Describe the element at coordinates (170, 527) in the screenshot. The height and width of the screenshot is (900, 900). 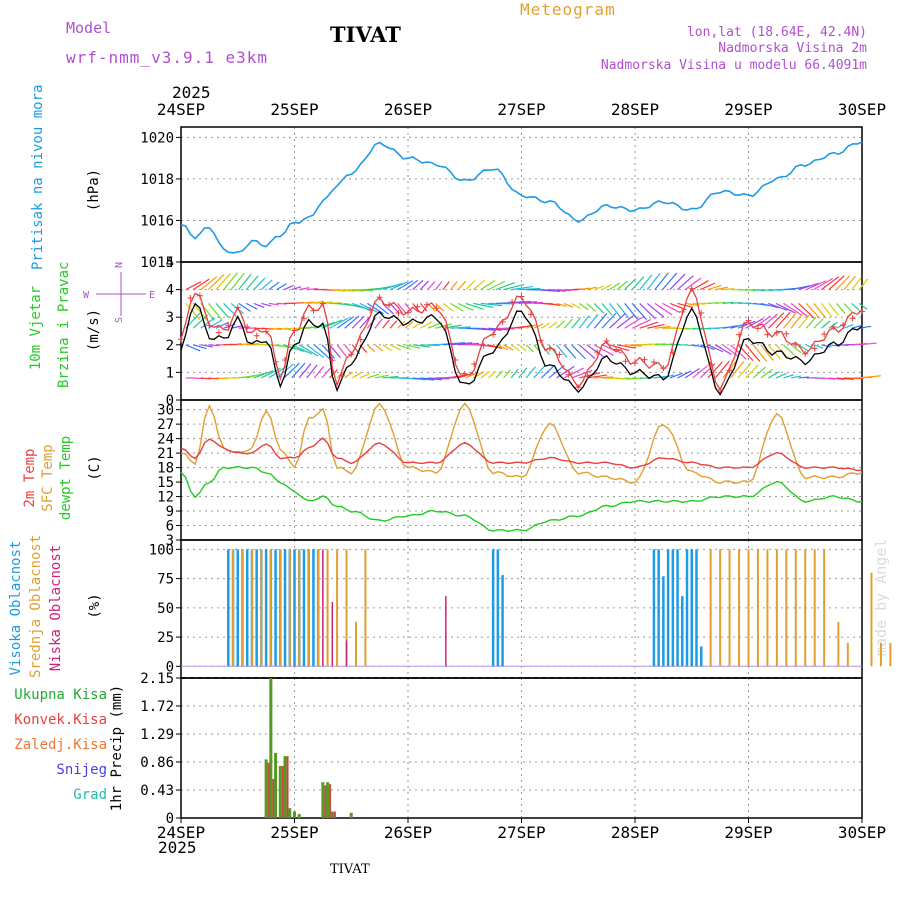
I see `ytick-label-temp: 6` at that location.